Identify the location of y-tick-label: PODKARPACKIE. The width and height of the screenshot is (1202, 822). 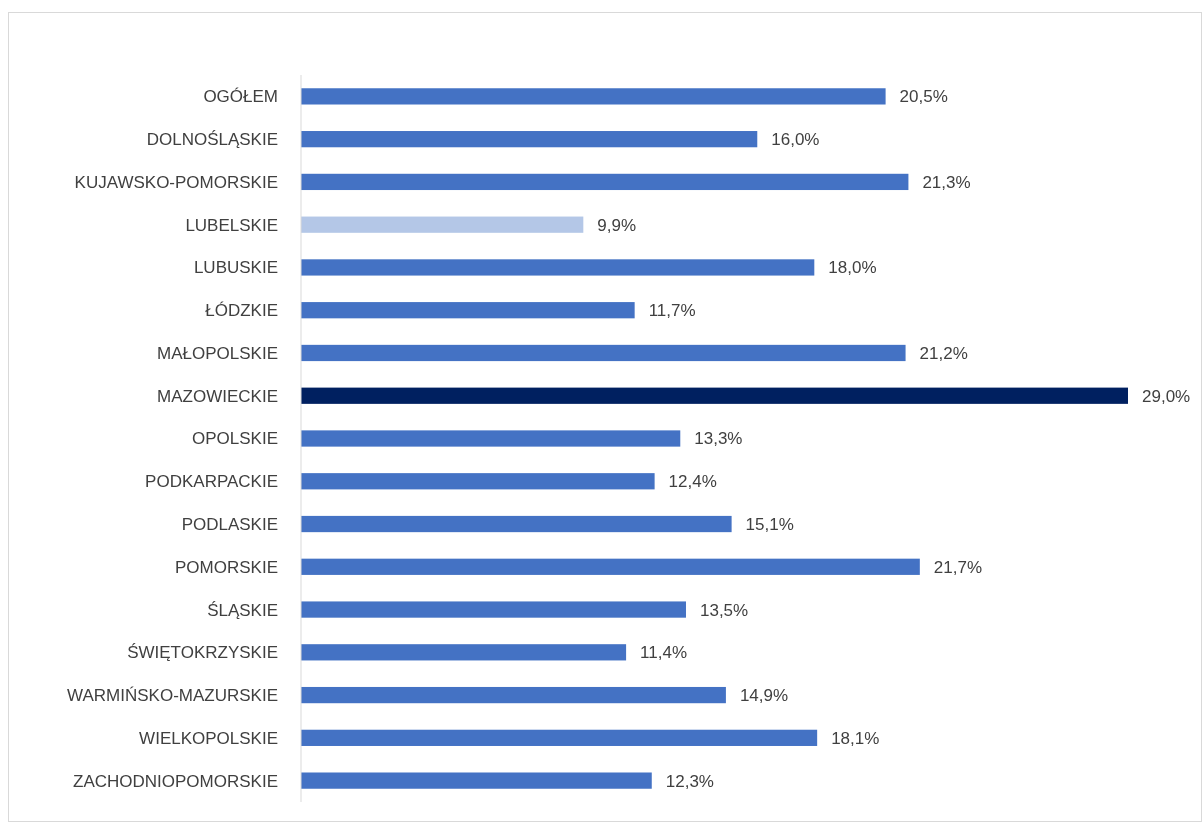
(211, 482).